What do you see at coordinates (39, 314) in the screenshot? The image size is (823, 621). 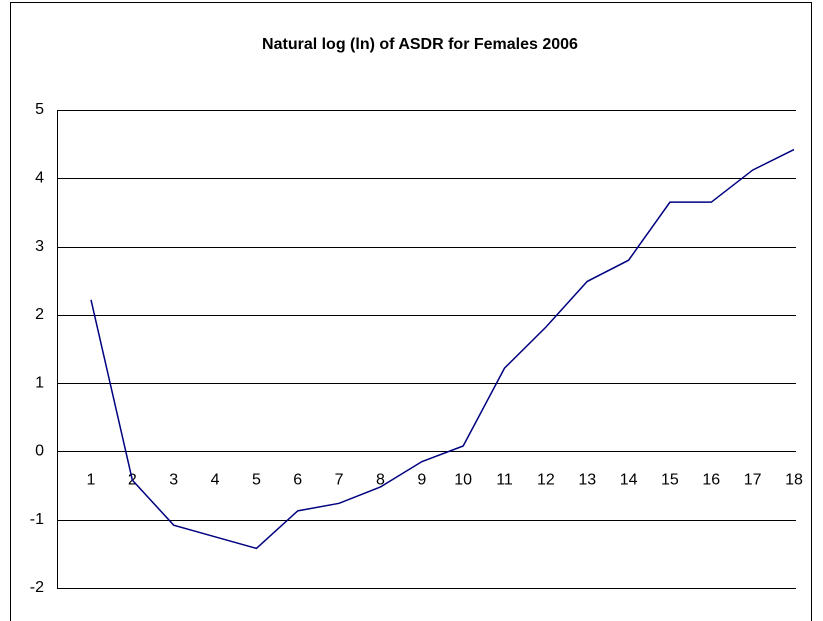 I see `y-tick-label: 2` at bounding box center [39, 314].